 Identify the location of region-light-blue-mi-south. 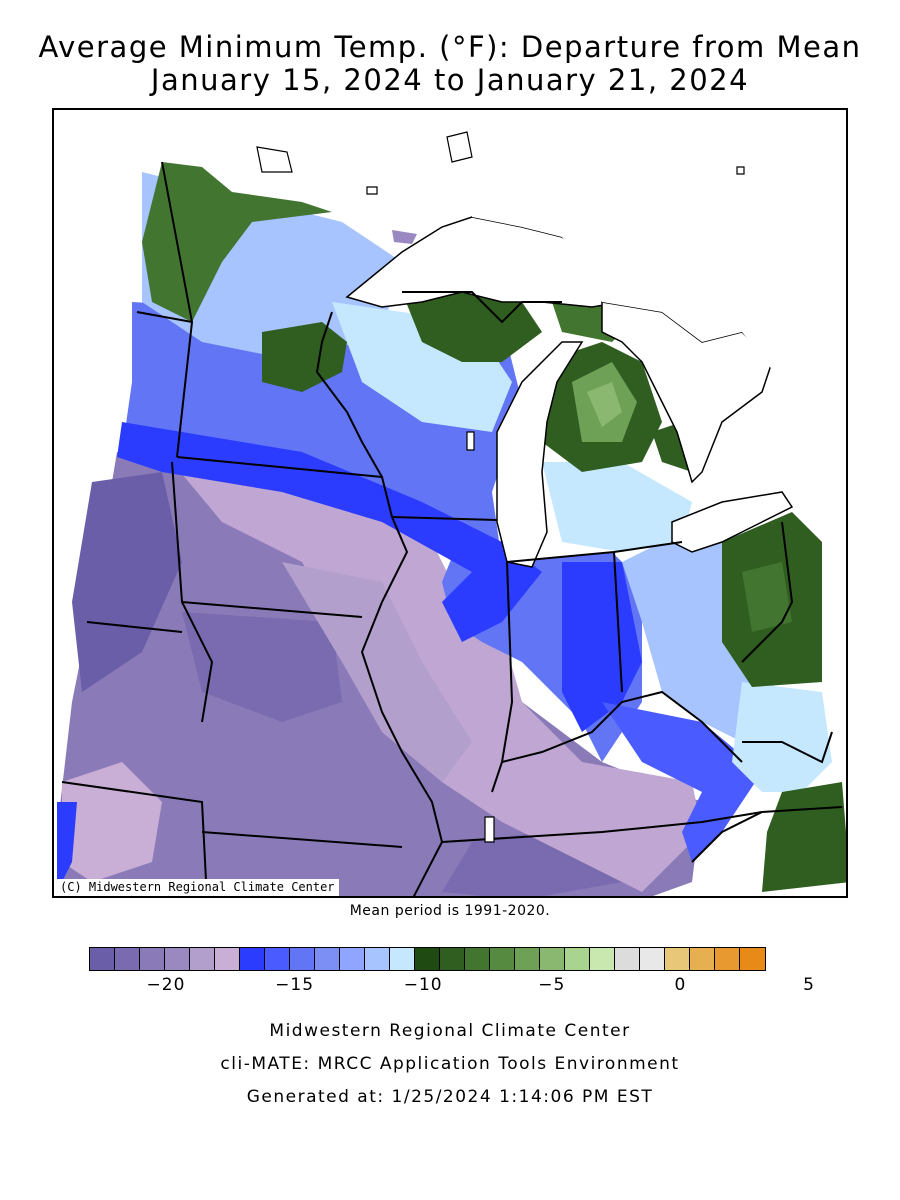
(617, 507).